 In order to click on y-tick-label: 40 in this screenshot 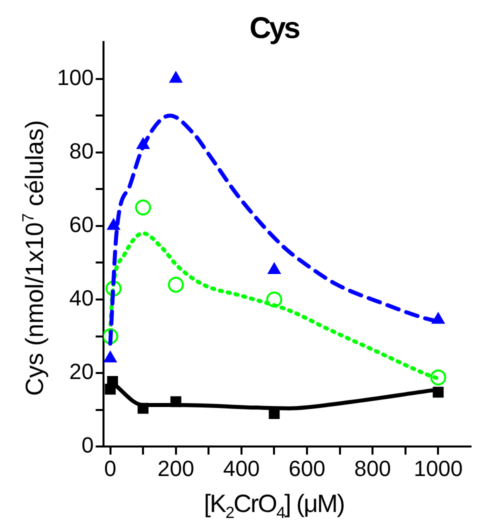, I will do `click(81, 298)`.